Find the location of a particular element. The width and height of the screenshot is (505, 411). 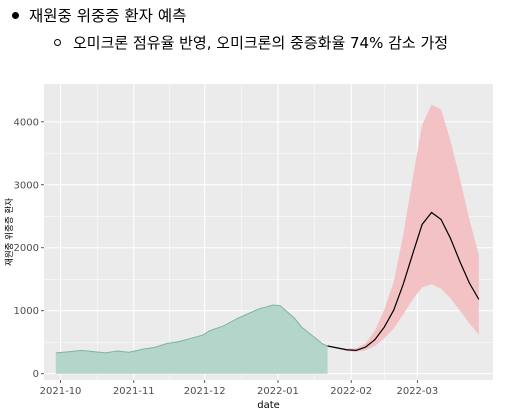

main-bullet-text: 재원중 위중증 환자 예측 is located at coordinates (108, 16).